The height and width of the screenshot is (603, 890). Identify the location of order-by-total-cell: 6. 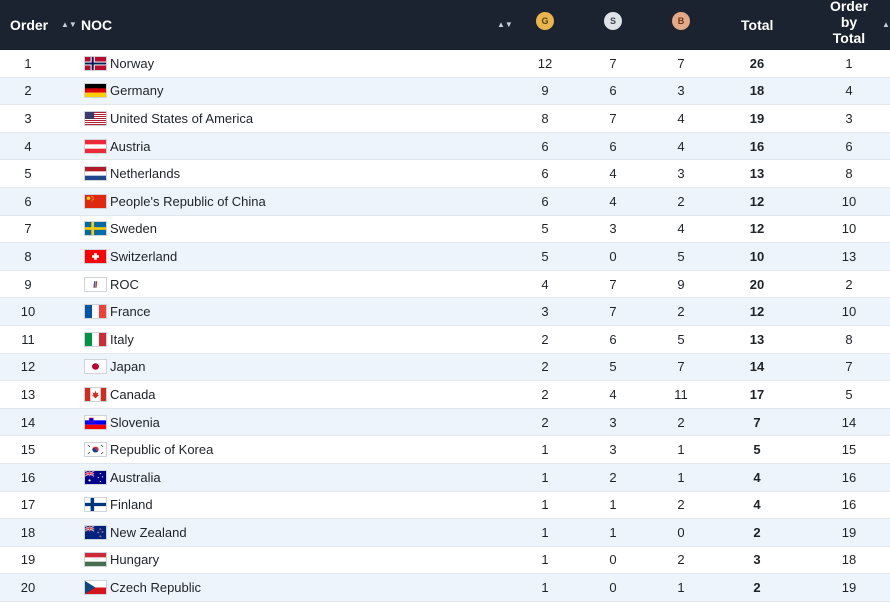
(849, 146).